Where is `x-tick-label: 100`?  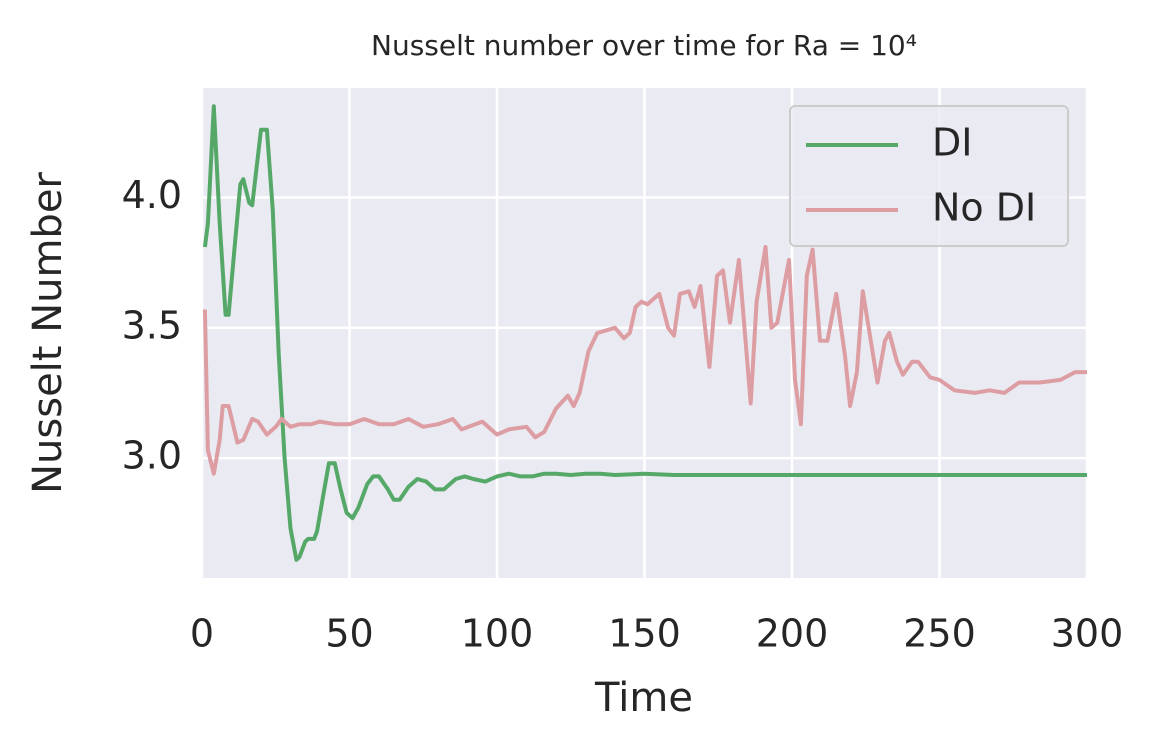 x-tick-label: 100 is located at coordinates (497, 634).